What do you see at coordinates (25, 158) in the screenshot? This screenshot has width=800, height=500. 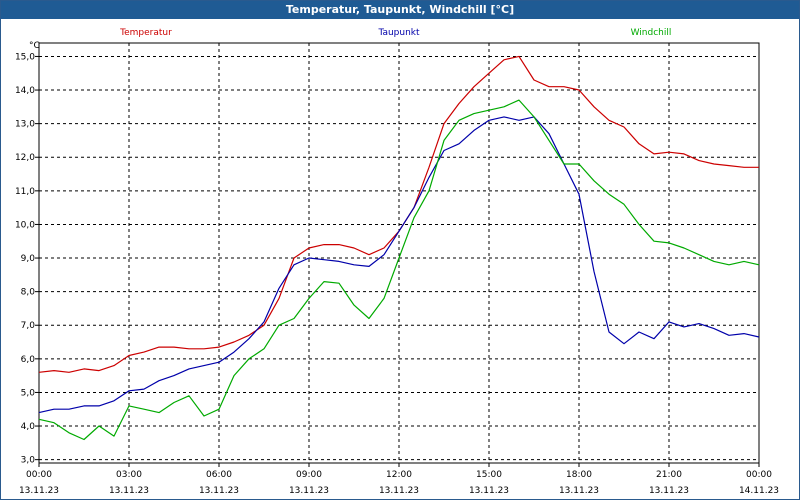 I see `y-tick-label: 12,0` at bounding box center [25, 158].